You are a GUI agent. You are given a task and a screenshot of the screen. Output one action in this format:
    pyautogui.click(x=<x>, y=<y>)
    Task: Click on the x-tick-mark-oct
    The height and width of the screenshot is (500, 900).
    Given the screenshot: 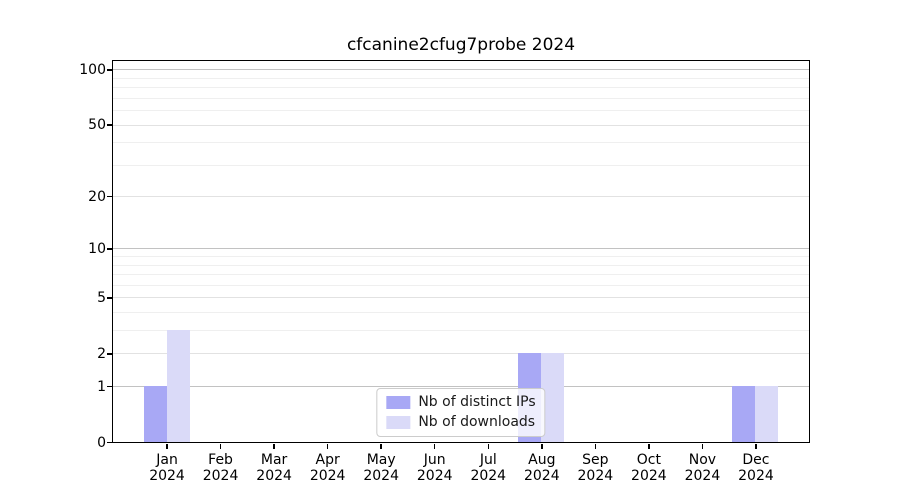 What is the action you would take?
    pyautogui.click(x=649, y=446)
    